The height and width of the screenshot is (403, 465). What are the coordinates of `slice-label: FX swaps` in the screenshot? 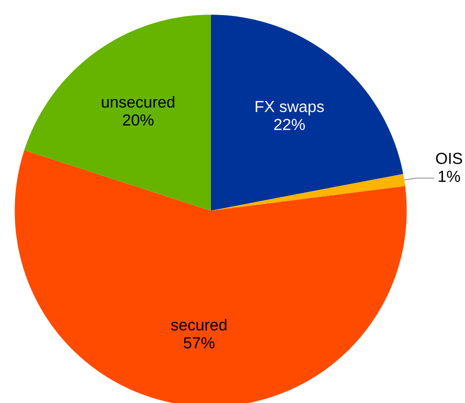 It's located at (290, 108).